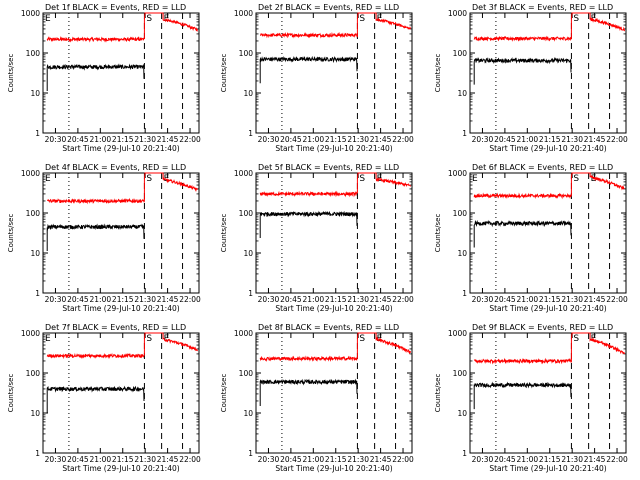 Image resolution: width=640 pixels, height=480 pixels. What do you see at coordinates (115, 167) in the screenshot?
I see `panel-title: Det 4f BLACK = Events, RED = LLD` at bounding box center [115, 167].